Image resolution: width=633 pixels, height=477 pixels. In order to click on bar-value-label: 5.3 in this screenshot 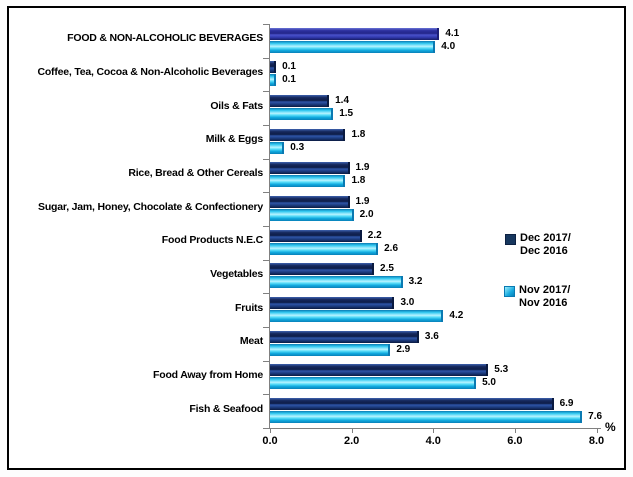, I will do `click(501, 370)`.